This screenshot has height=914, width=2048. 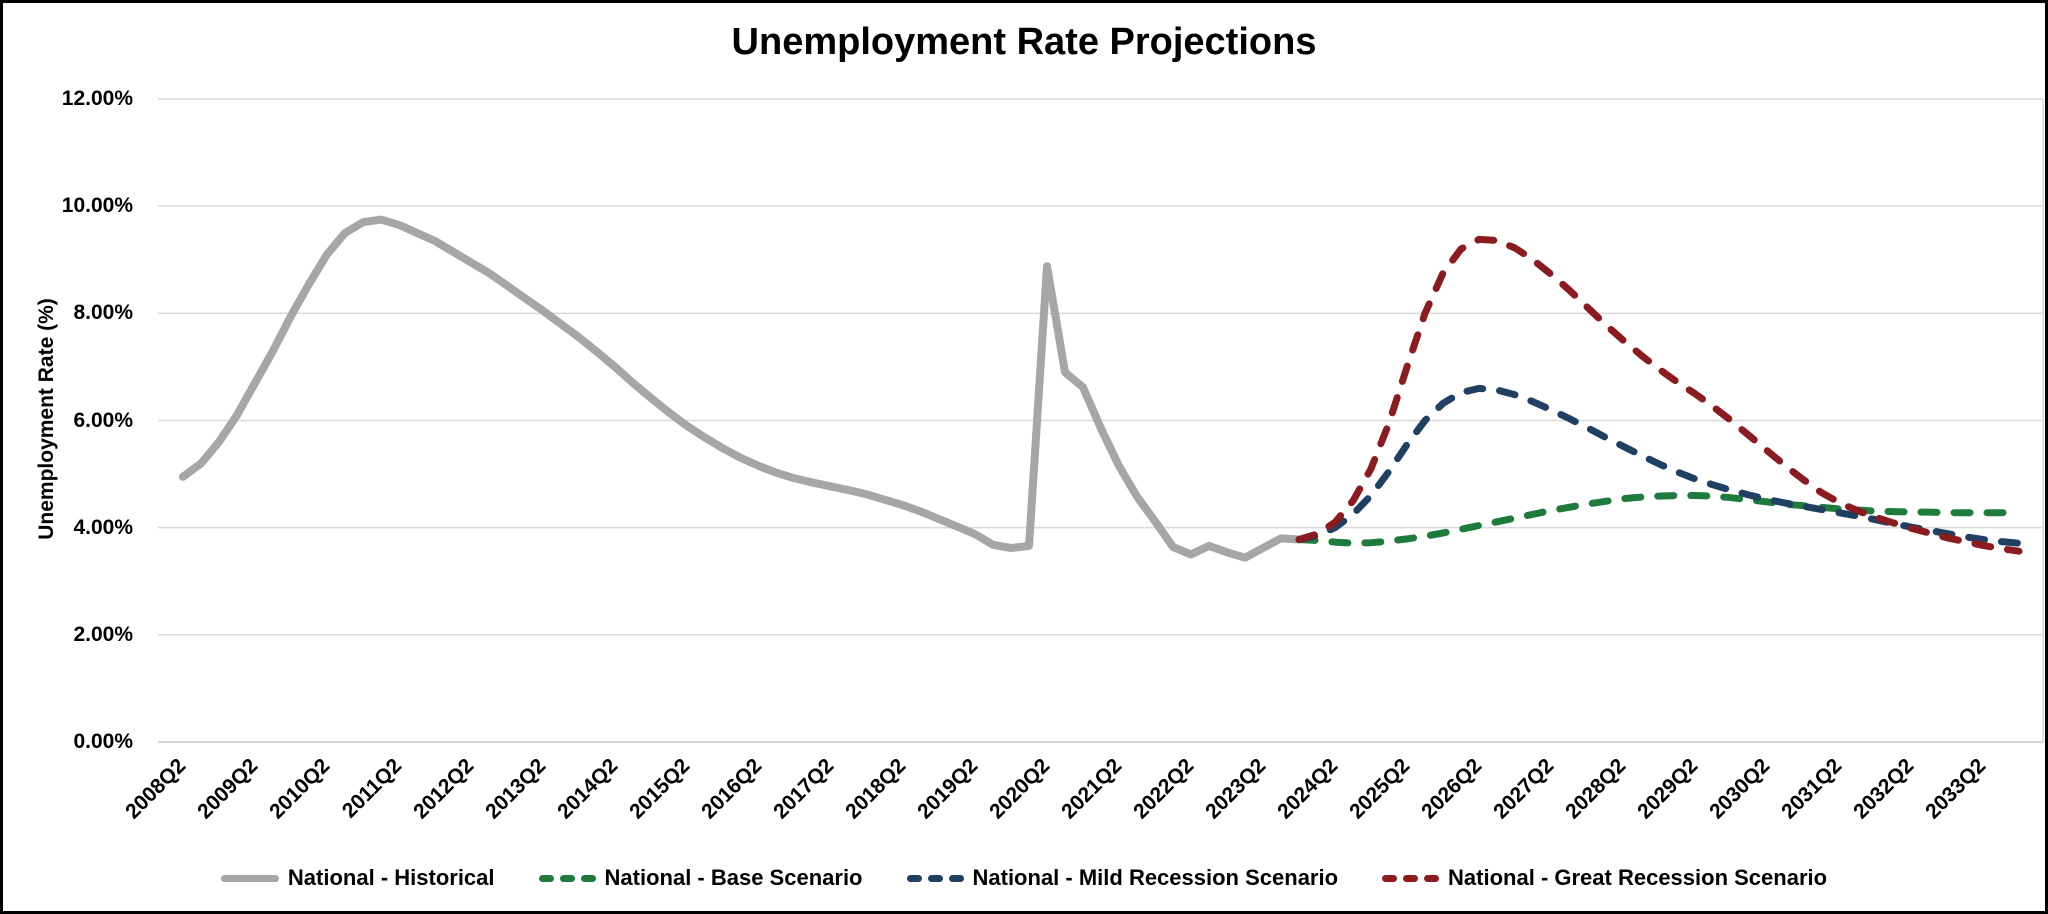 I want to click on legend-label: National - Mild Recession Scenario, so click(x=1155, y=877).